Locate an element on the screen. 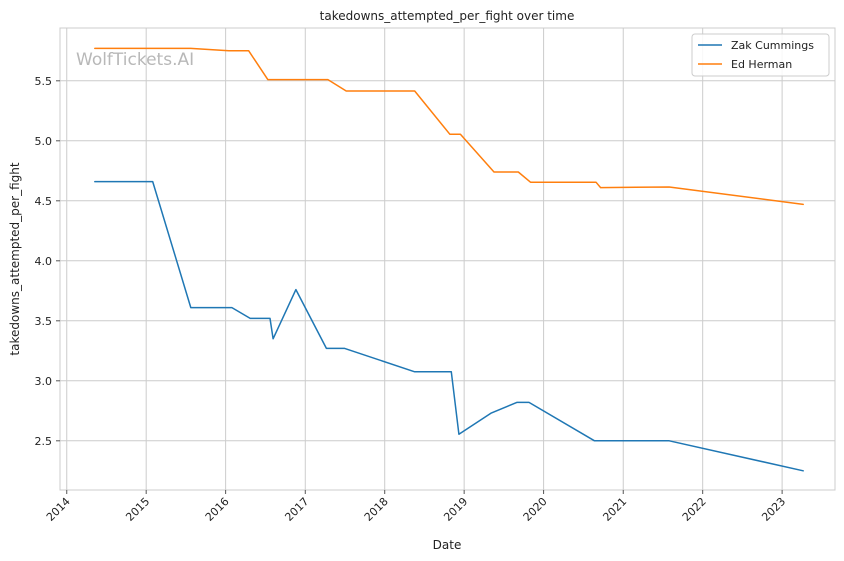 The width and height of the screenshot is (844, 561). watermark: WolfTickets.AI is located at coordinates (135, 60).